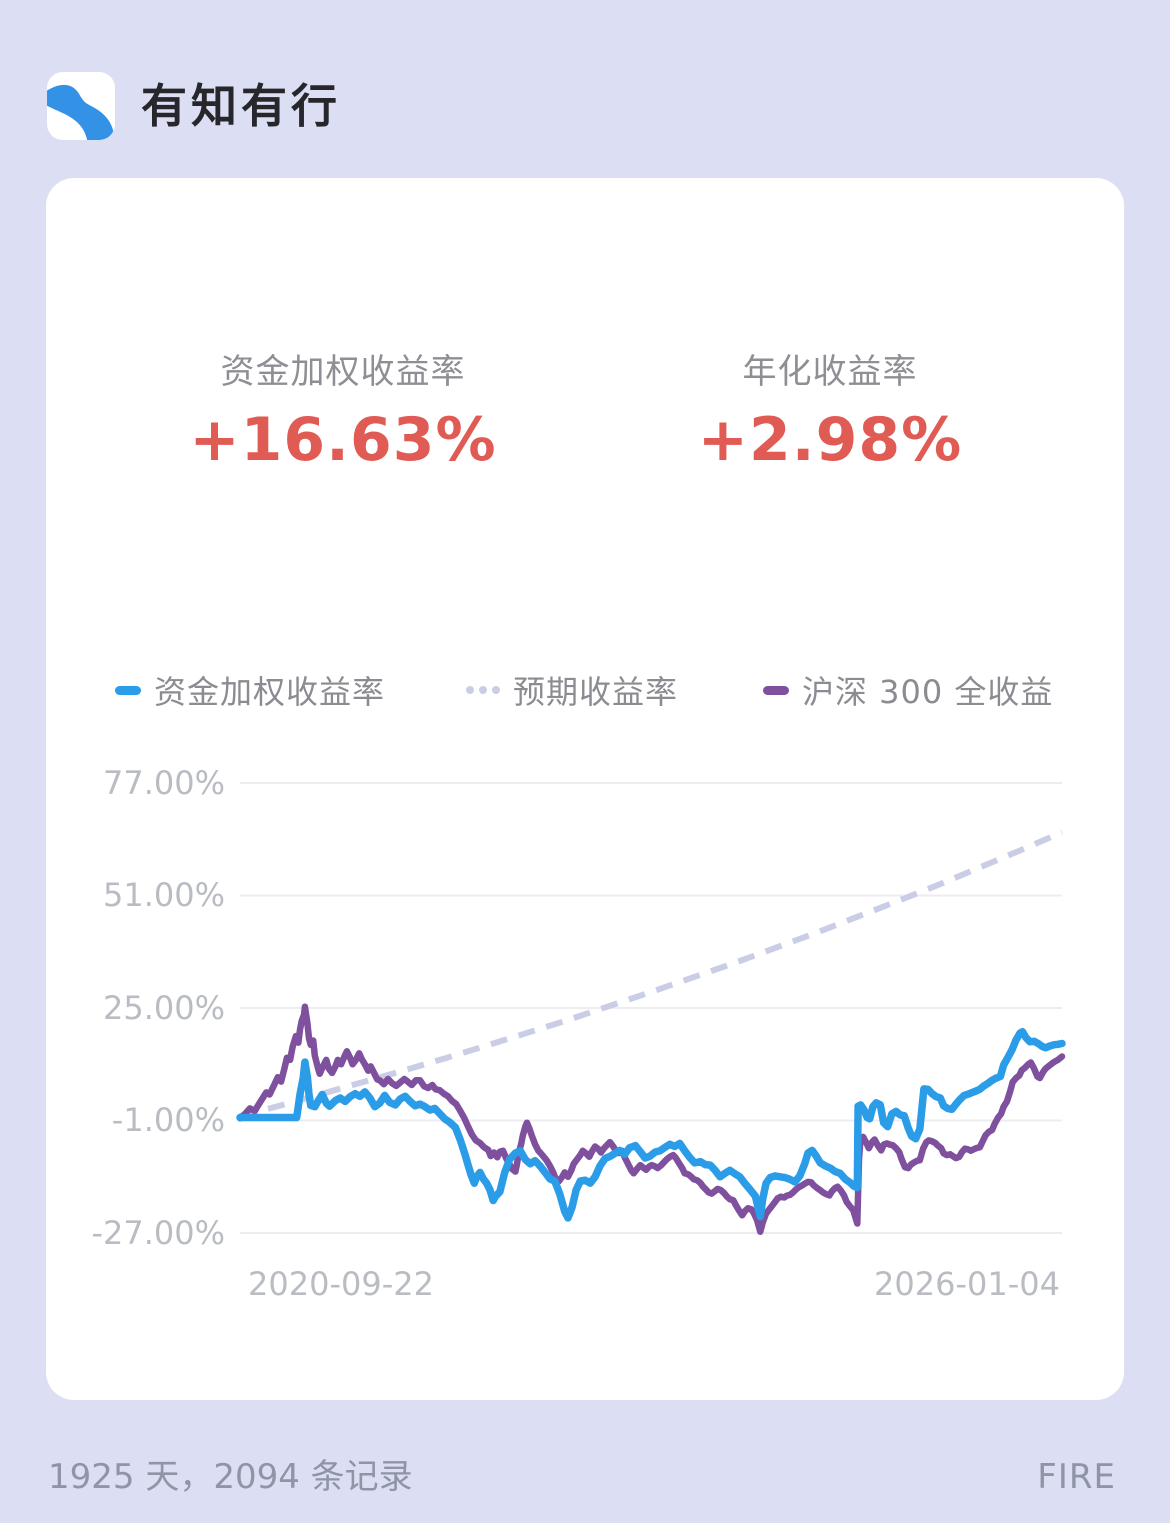 The width and height of the screenshot is (1170, 1523). I want to click on stat-annualized: 年化收益率 +2.98%, so click(830, 412).